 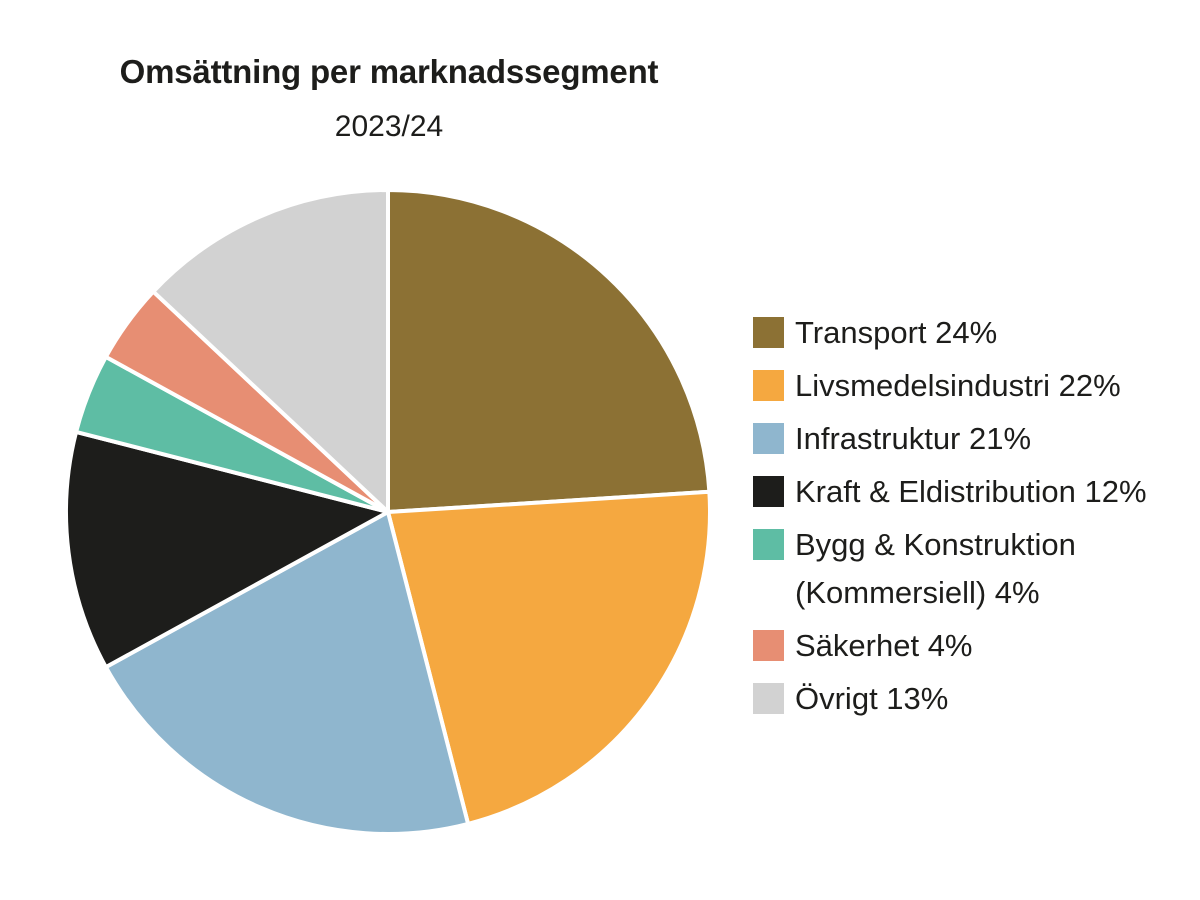 I want to click on legend-label-livsmedelsindustri: Livsmedelsindustri 22%, so click(x=958, y=385).